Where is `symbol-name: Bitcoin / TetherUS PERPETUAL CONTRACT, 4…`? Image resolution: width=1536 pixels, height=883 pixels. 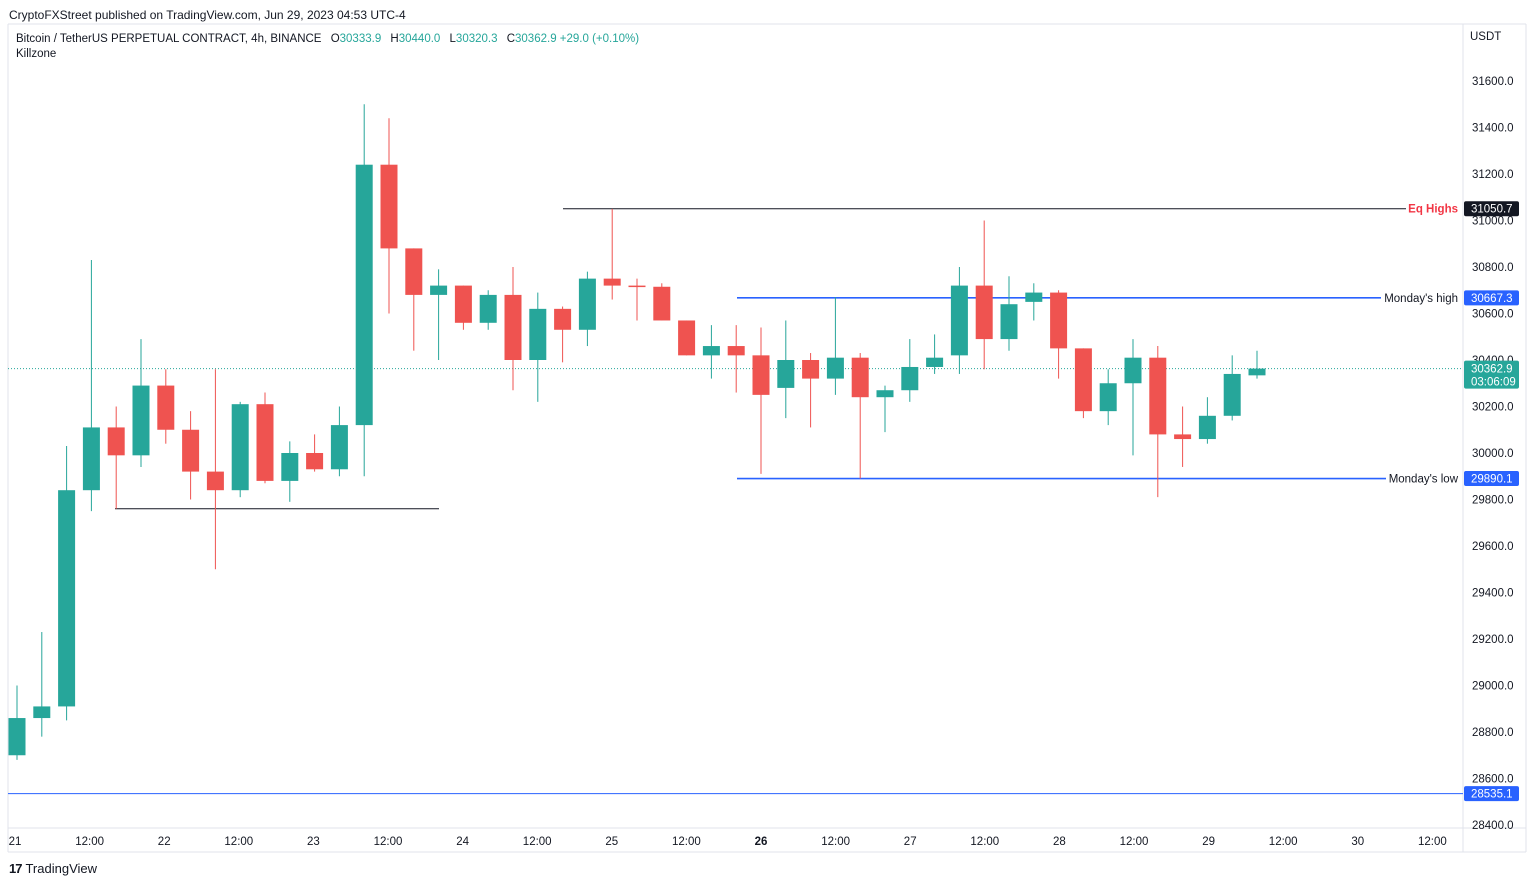 symbol-name: Bitcoin / TetherUS PERPETUAL CONTRACT, 4… is located at coordinates (169, 39).